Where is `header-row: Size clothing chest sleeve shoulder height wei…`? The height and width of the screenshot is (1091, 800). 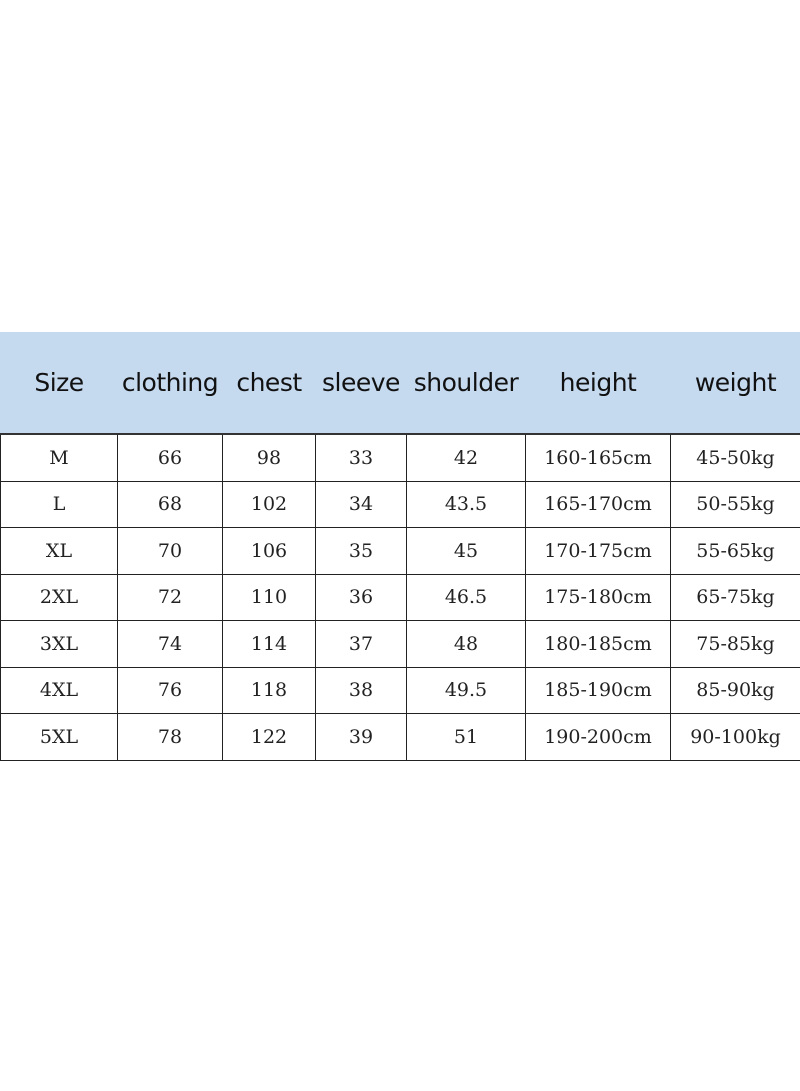
header-row: Size clothing chest sleeve shoulder height wei… is located at coordinates (400, 383).